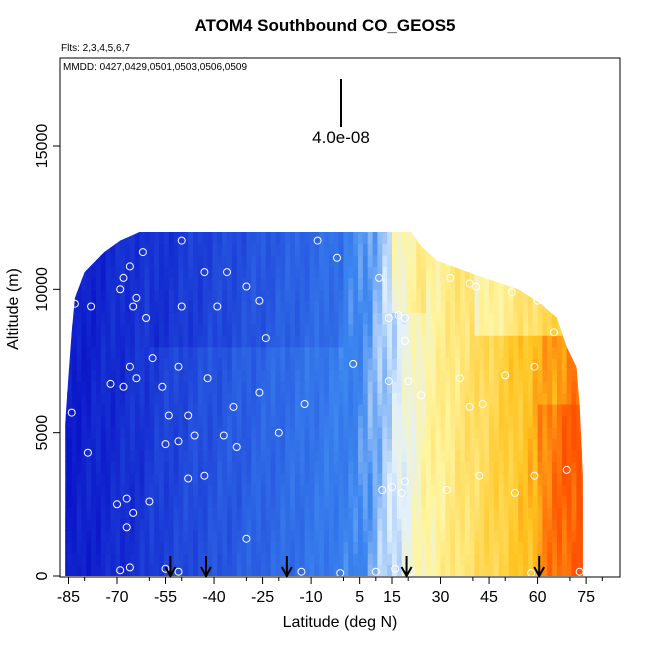 This screenshot has width=650, height=650. What do you see at coordinates (325, 25) in the screenshot?
I see `chart-title: ATOM4 Southbound CO_GEOS5` at bounding box center [325, 25].